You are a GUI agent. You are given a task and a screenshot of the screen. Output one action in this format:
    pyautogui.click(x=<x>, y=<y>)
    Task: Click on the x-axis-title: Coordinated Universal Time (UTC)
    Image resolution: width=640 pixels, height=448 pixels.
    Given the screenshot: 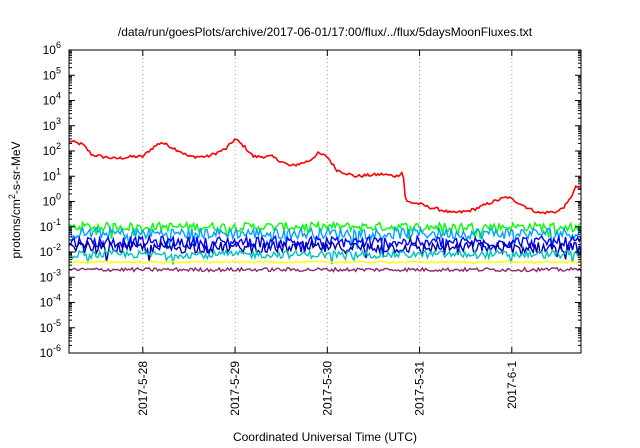 What is the action you would take?
    pyautogui.click(x=325, y=437)
    